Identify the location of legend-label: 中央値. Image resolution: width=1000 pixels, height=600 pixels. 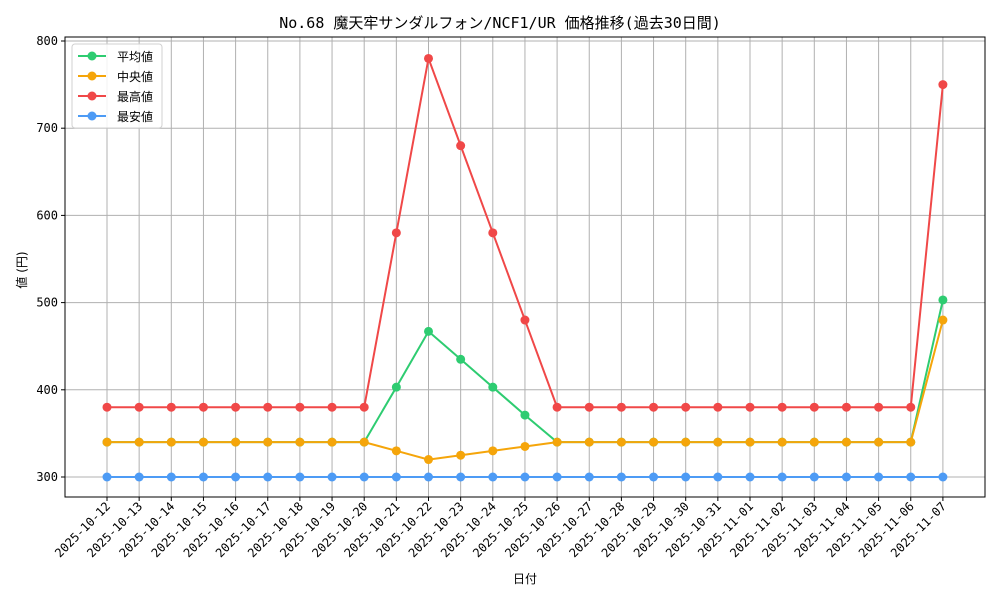
(135, 76).